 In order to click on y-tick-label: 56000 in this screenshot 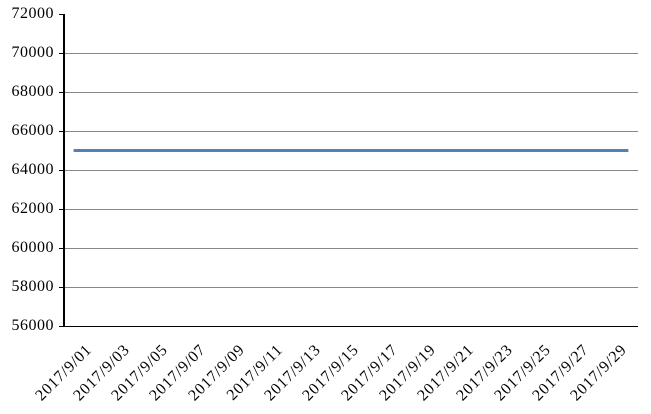, I will do `click(32, 325)`.